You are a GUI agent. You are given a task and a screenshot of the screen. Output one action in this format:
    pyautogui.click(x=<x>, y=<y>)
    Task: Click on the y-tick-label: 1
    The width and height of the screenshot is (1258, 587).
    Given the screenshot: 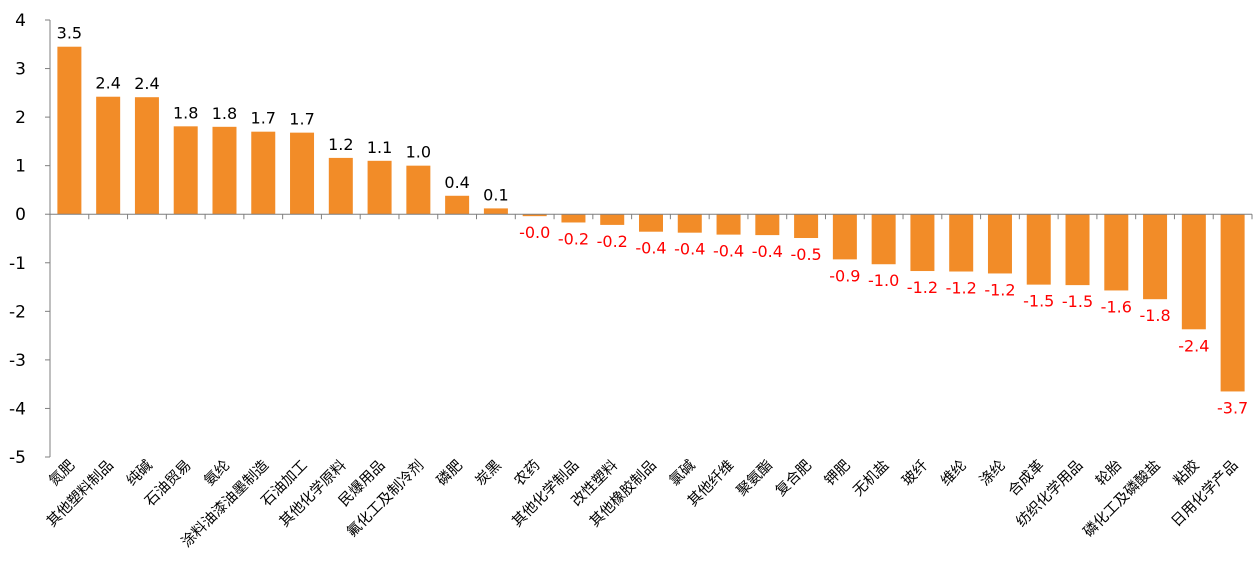 What is the action you would take?
    pyautogui.click(x=20, y=167)
    